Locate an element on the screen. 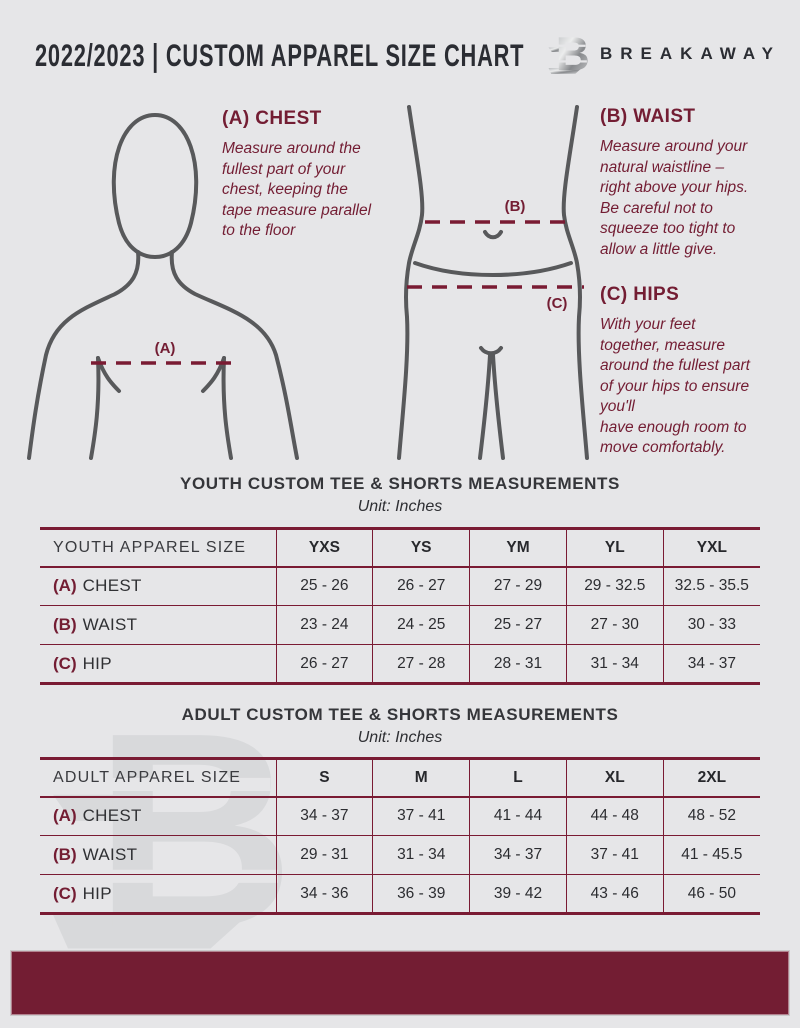 This screenshot has height=1028, width=800. waist-marker-label: (B) is located at coordinates (515, 206).